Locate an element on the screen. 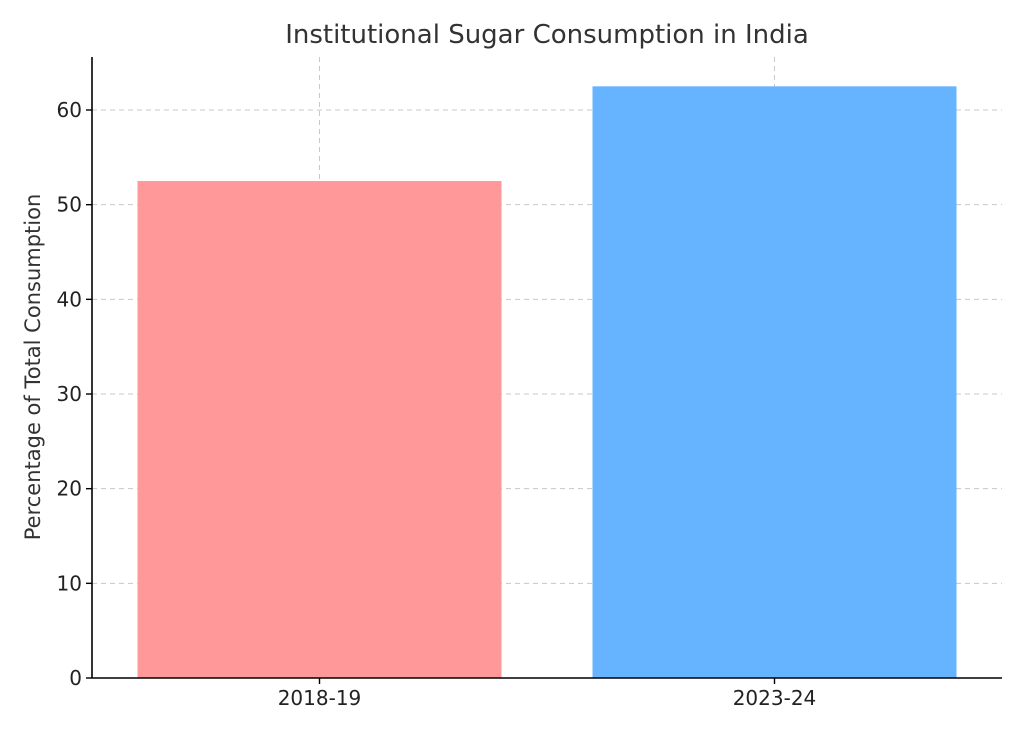  y-tick-label: 50 is located at coordinates (69, 205).